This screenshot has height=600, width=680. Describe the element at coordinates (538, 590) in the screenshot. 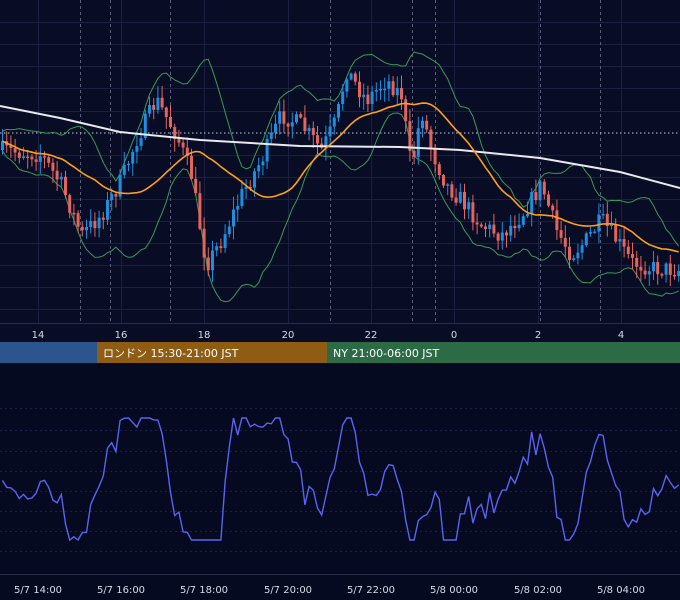

I see `oscillator-x-tick: 5/8 02:00` at that location.